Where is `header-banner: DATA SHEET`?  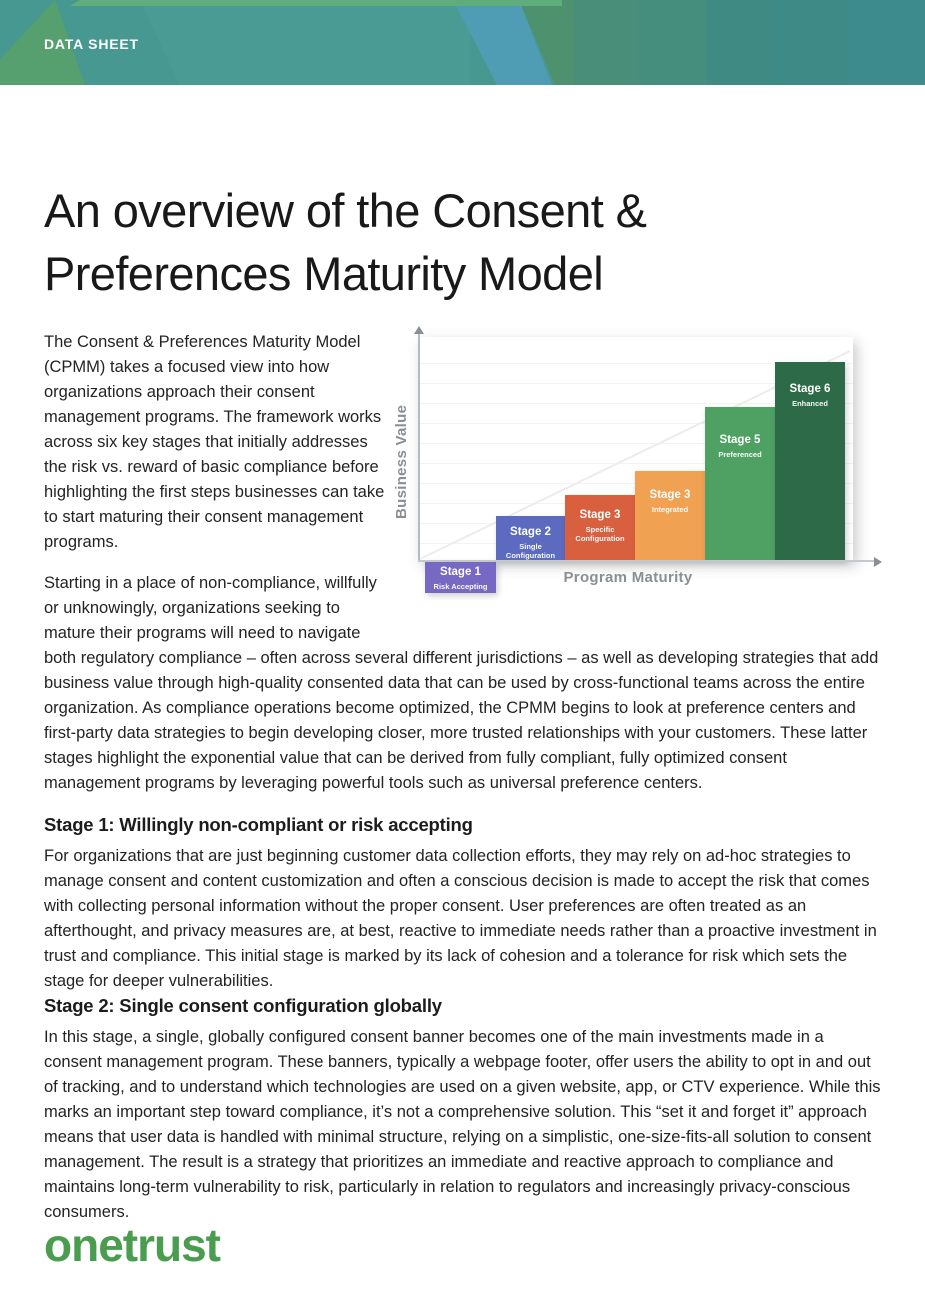 header-banner: DATA SHEET is located at coordinates (462, 42).